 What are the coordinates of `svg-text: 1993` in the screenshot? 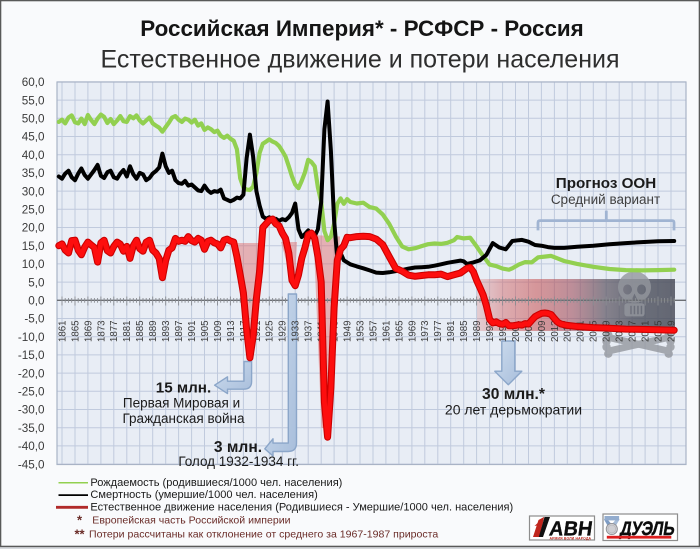 It's located at (490, 331).